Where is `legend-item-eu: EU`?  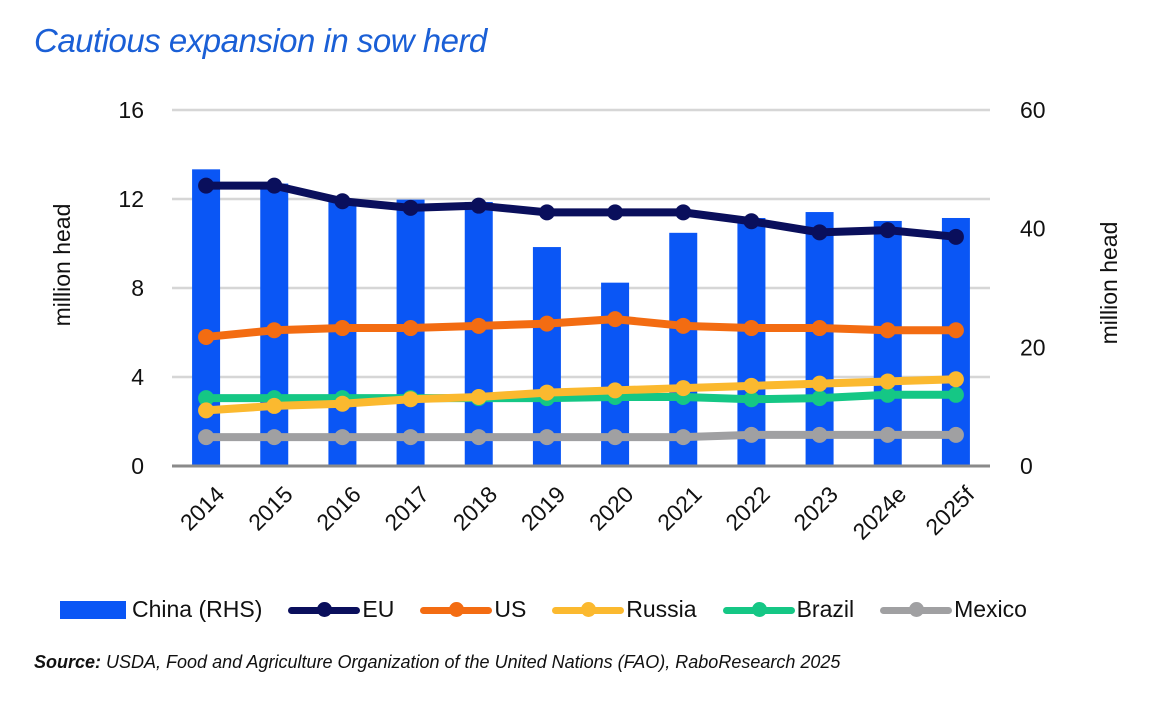 legend-item-eu: EU is located at coordinates (341, 609).